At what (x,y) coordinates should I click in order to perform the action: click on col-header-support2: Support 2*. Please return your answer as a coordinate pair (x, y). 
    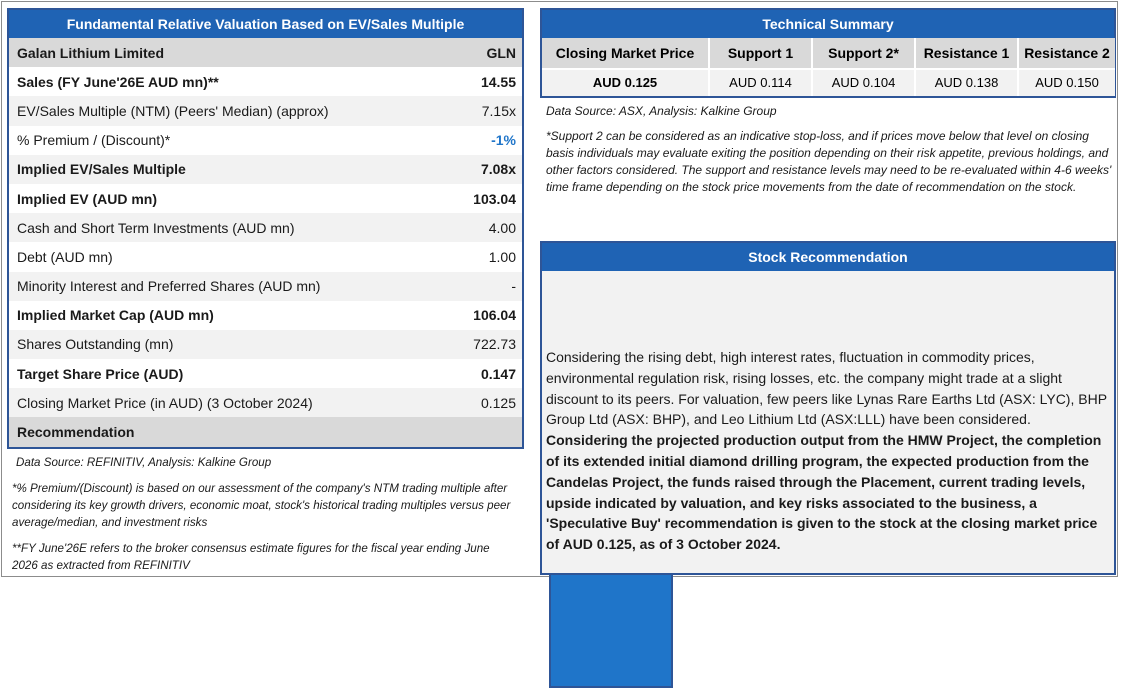
    Looking at the image, I should click on (864, 54).